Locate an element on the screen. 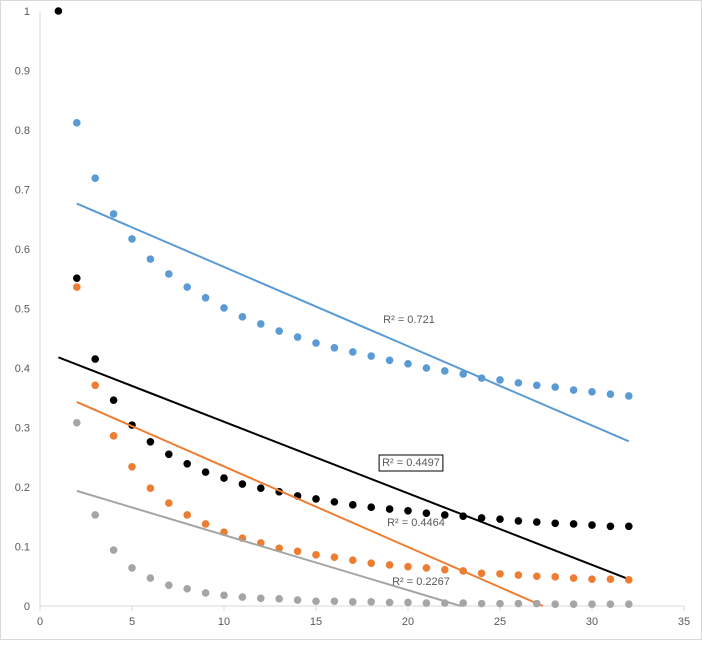 The image size is (702, 646). y-tick-label: 1 is located at coordinates (27, 12).